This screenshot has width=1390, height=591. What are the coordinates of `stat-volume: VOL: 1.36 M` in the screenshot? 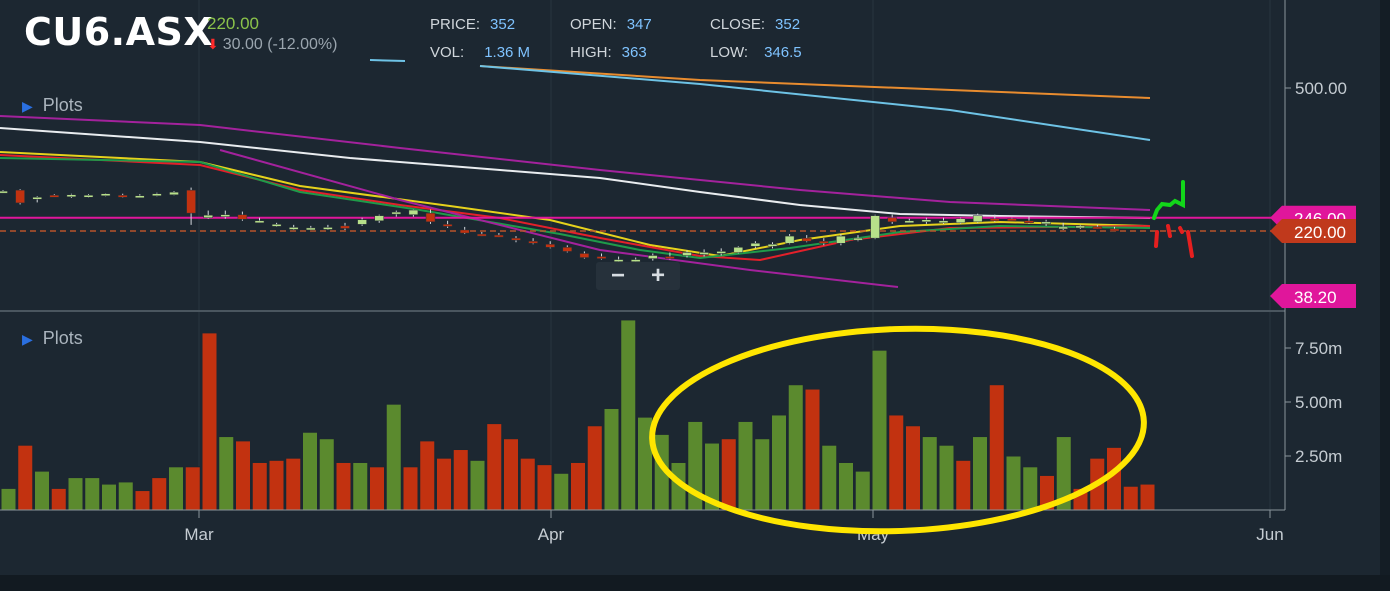 It's located at (480, 52).